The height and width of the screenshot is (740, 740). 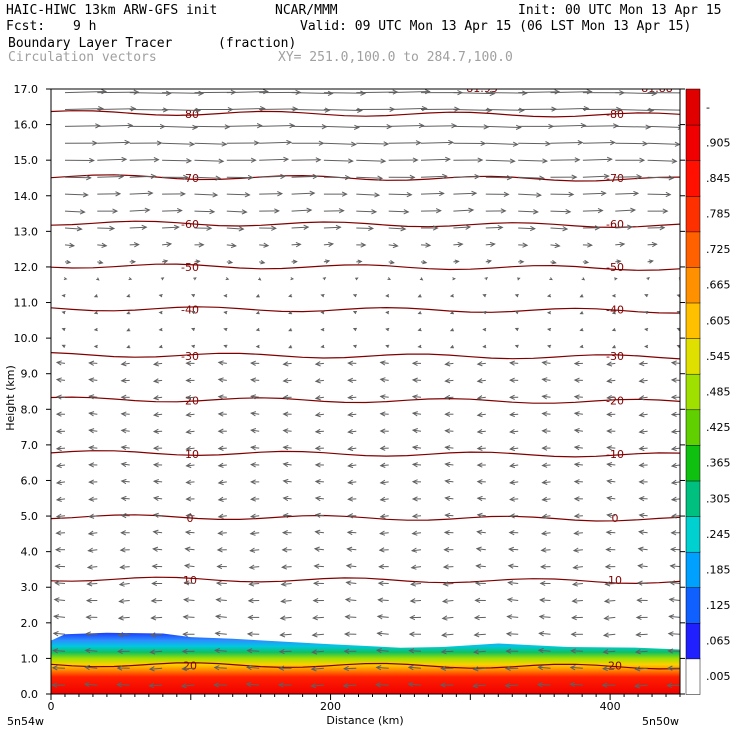 What do you see at coordinates (610, 706) in the screenshot?
I see `x-tick-label: 400` at bounding box center [610, 706].